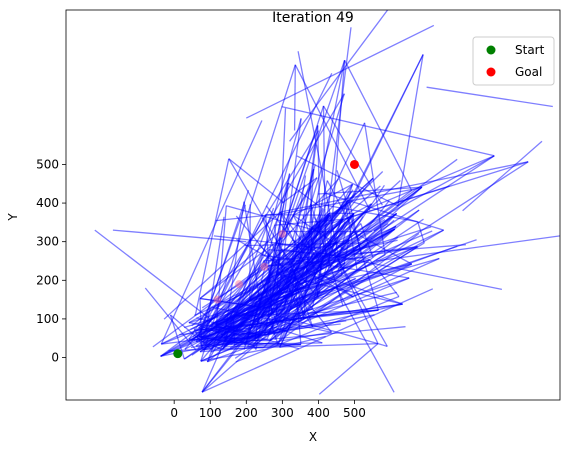 The width and height of the screenshot is (571, 455). What do you see at coordinates (313, 18) in the screenshot?
I see `chart-title: Iteration 49` at bounding box center [313, 18].